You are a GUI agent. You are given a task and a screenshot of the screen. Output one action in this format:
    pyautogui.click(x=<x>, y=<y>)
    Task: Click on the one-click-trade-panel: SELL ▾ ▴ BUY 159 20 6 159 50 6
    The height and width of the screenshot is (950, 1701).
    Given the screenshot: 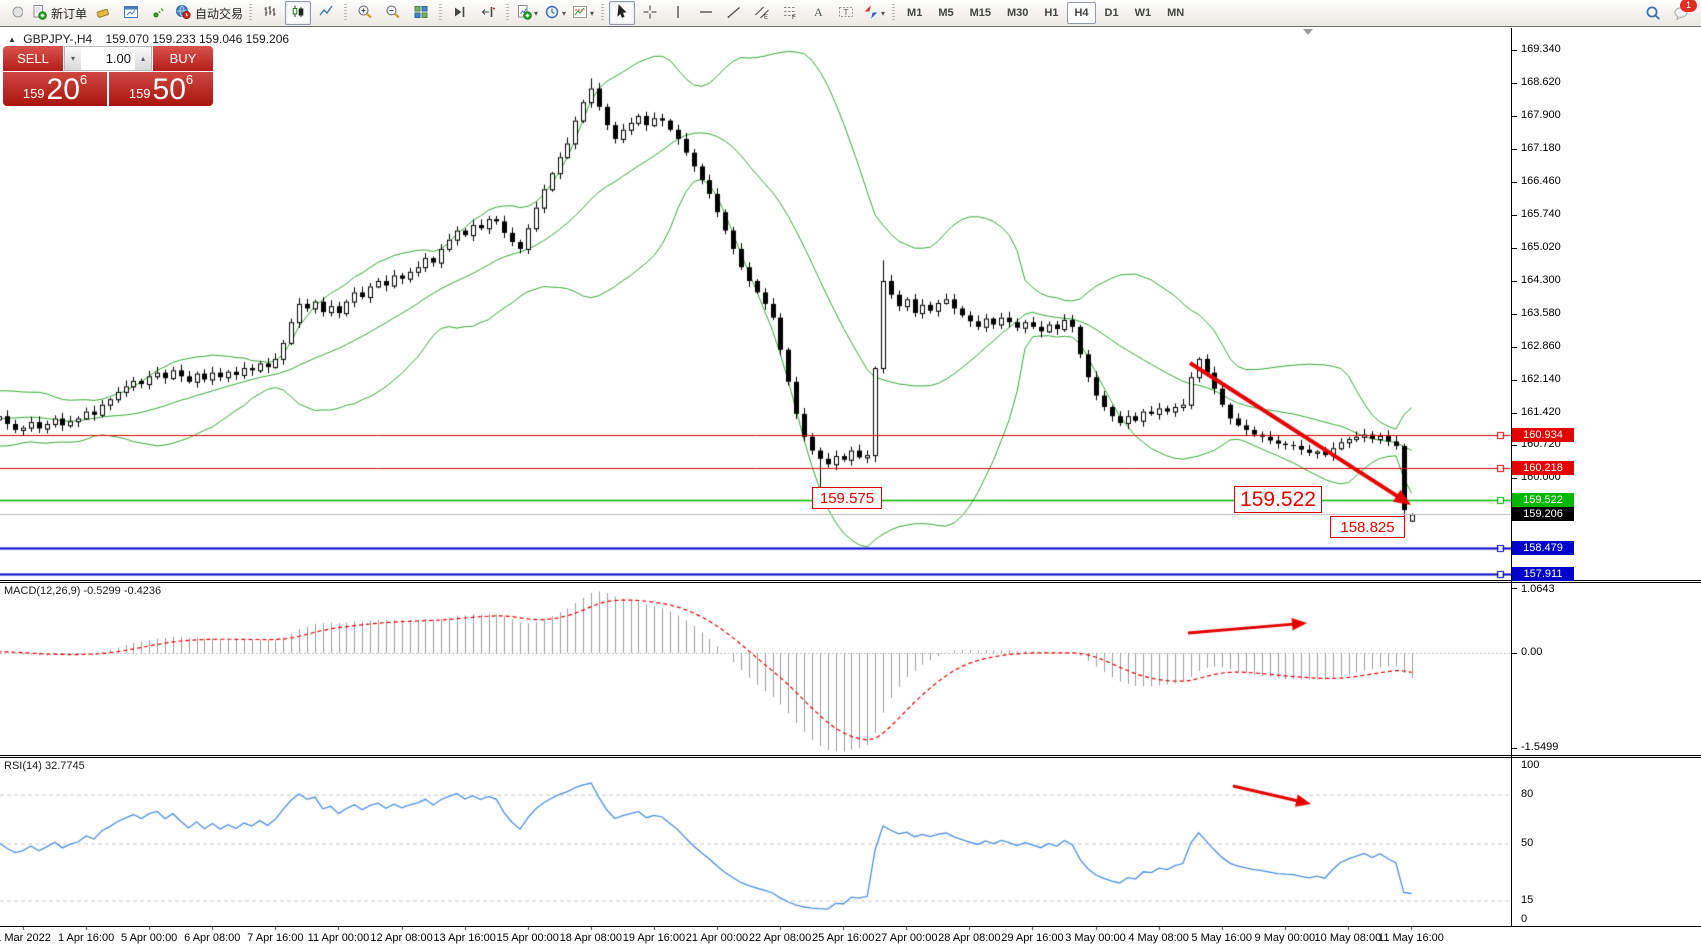 What is the action you would take?
    pyautogui.click(x=108, y=76)
    